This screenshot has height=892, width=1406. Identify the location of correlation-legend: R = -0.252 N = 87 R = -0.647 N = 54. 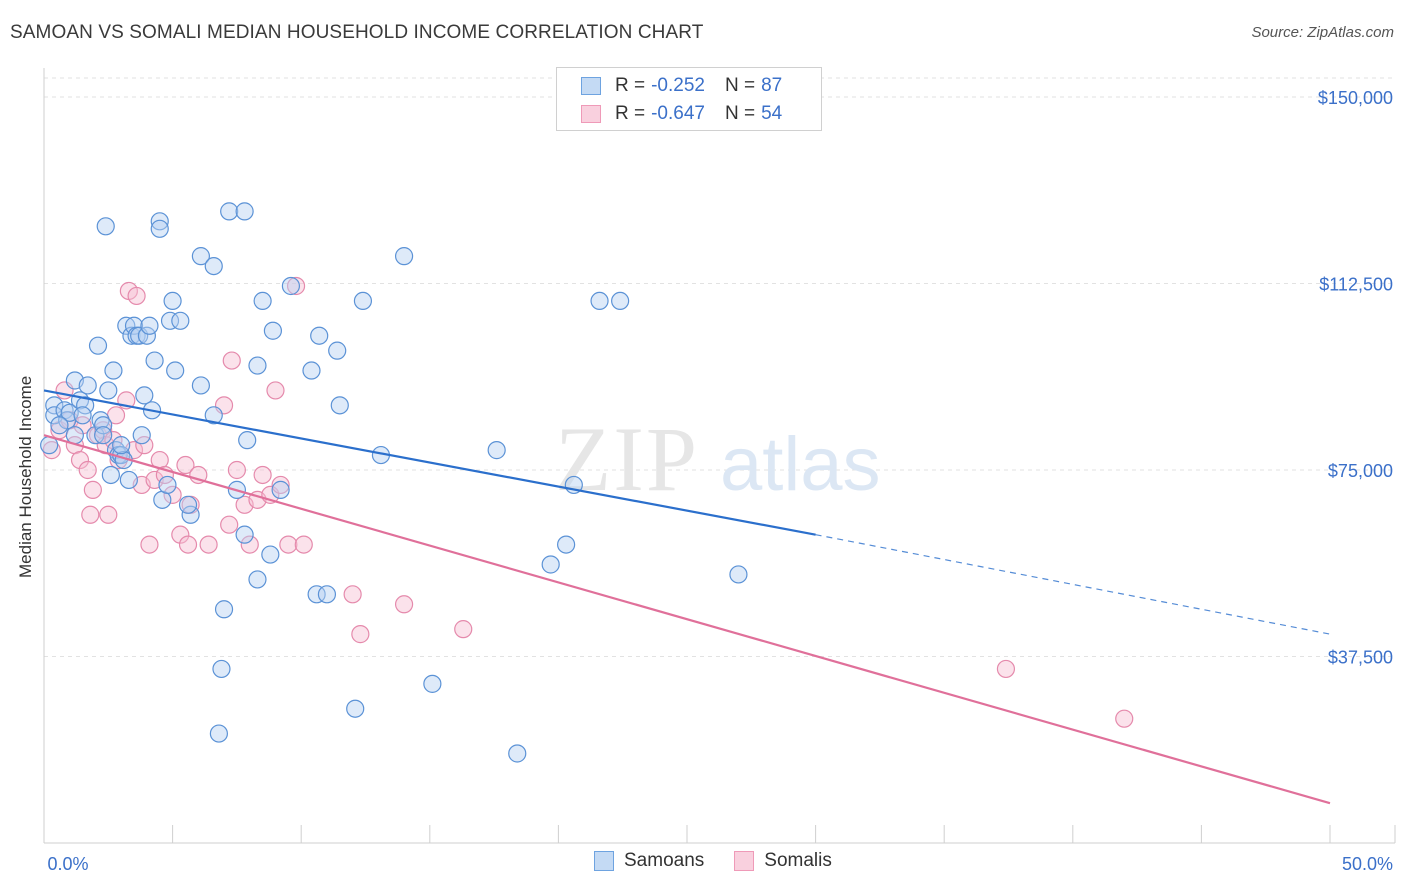
(689, 99).